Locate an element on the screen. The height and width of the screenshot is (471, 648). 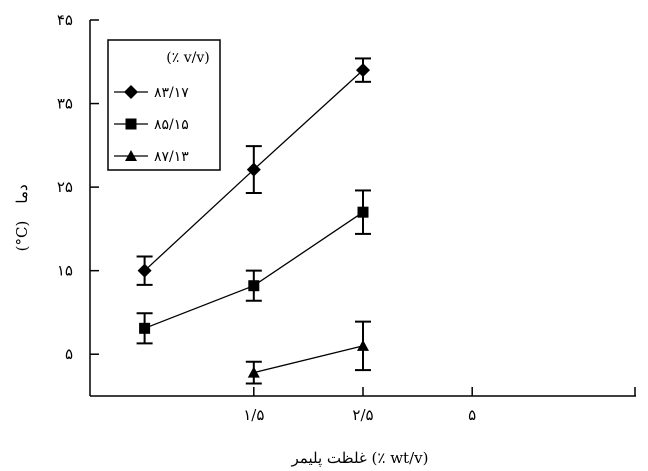
legend-title: (٪ v/v) is located at coordinates (187, 58).